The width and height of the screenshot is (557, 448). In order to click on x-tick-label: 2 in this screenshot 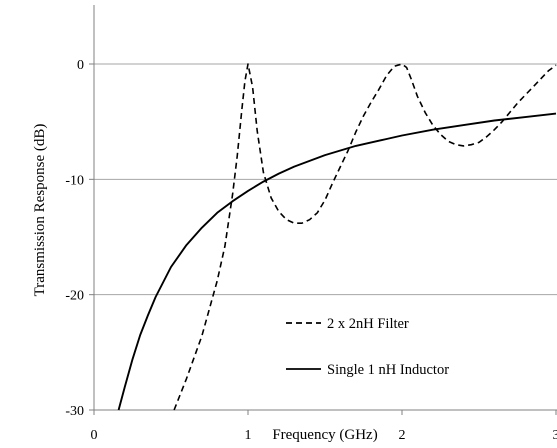, I will do `click(402, 435)`.